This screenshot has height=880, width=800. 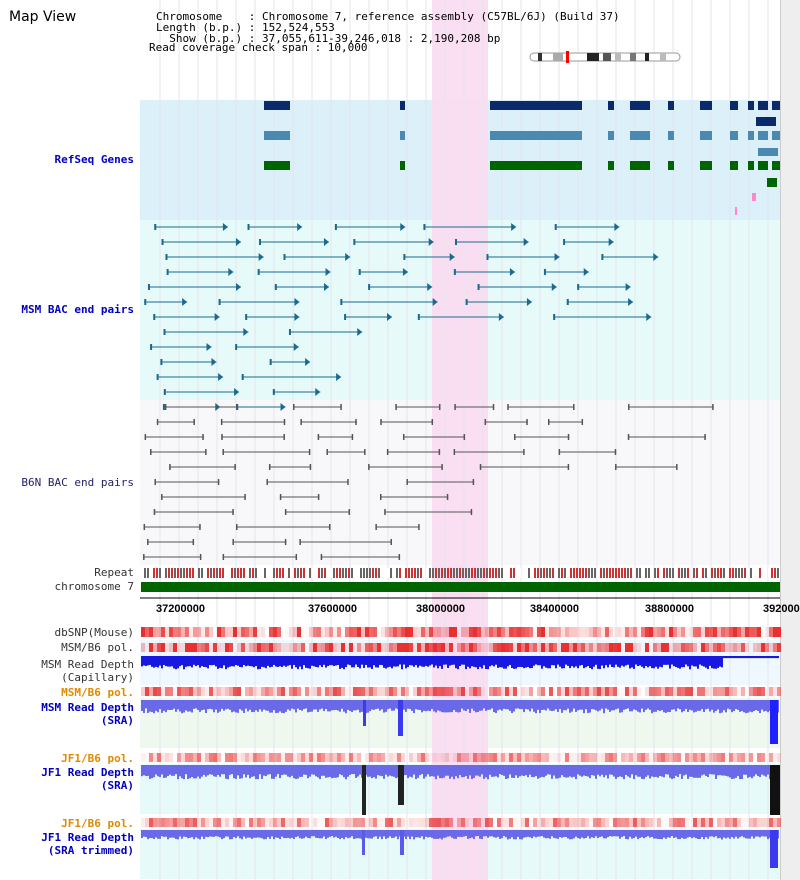 What do you see at coordinates (90, 850) in the screenshot?
I see `label-jf1-depth-trimmed-sub: (SRA trimmed)` at bounding box center [90, 850].